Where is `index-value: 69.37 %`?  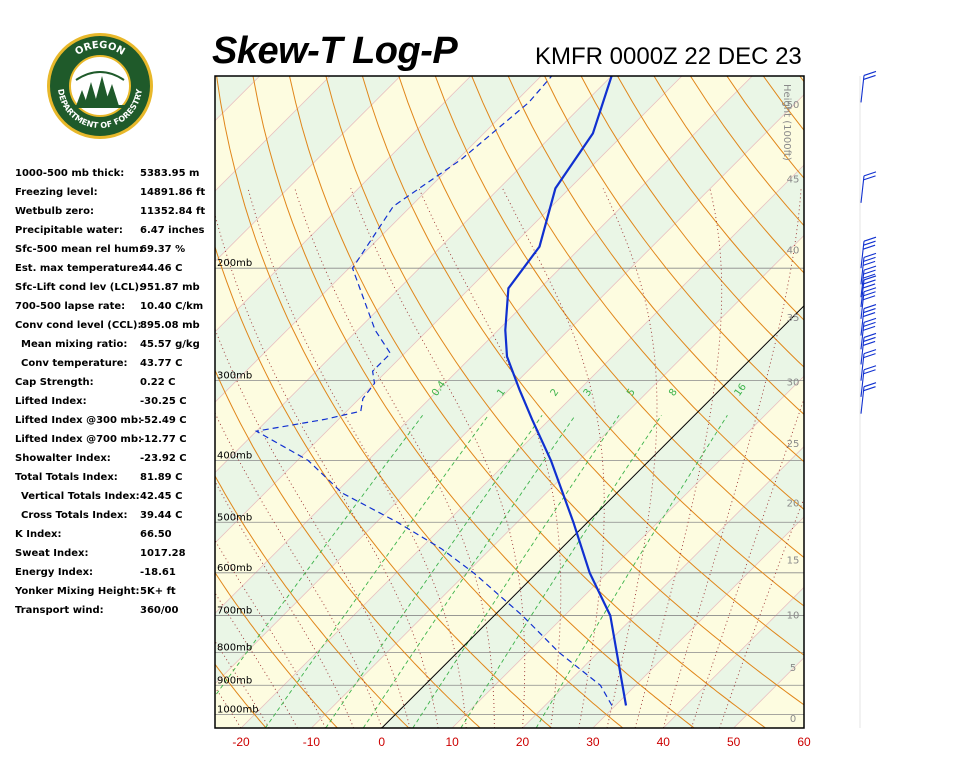 index-value: 69.37 % is located at coordinates (163, 249).